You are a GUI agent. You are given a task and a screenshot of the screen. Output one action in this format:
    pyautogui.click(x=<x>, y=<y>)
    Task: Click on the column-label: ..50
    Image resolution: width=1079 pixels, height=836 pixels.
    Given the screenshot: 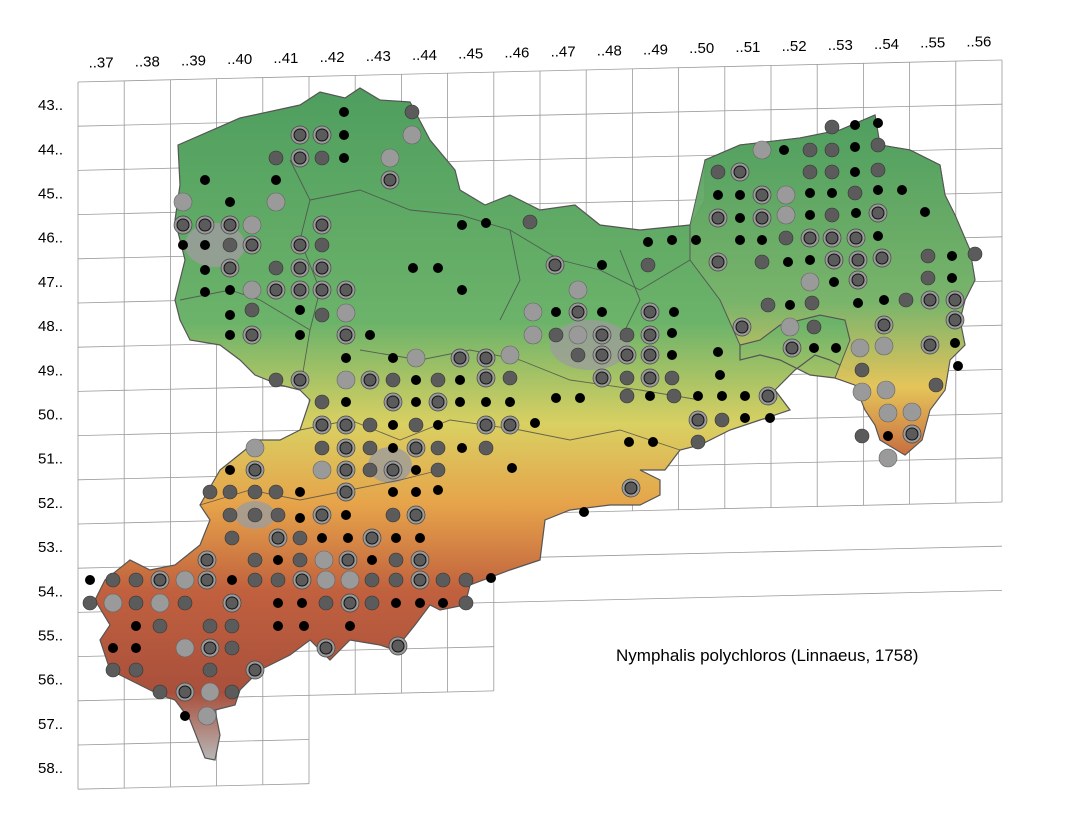 What is the action you would take?
    pyautogui.click(x=701, y=48)
    